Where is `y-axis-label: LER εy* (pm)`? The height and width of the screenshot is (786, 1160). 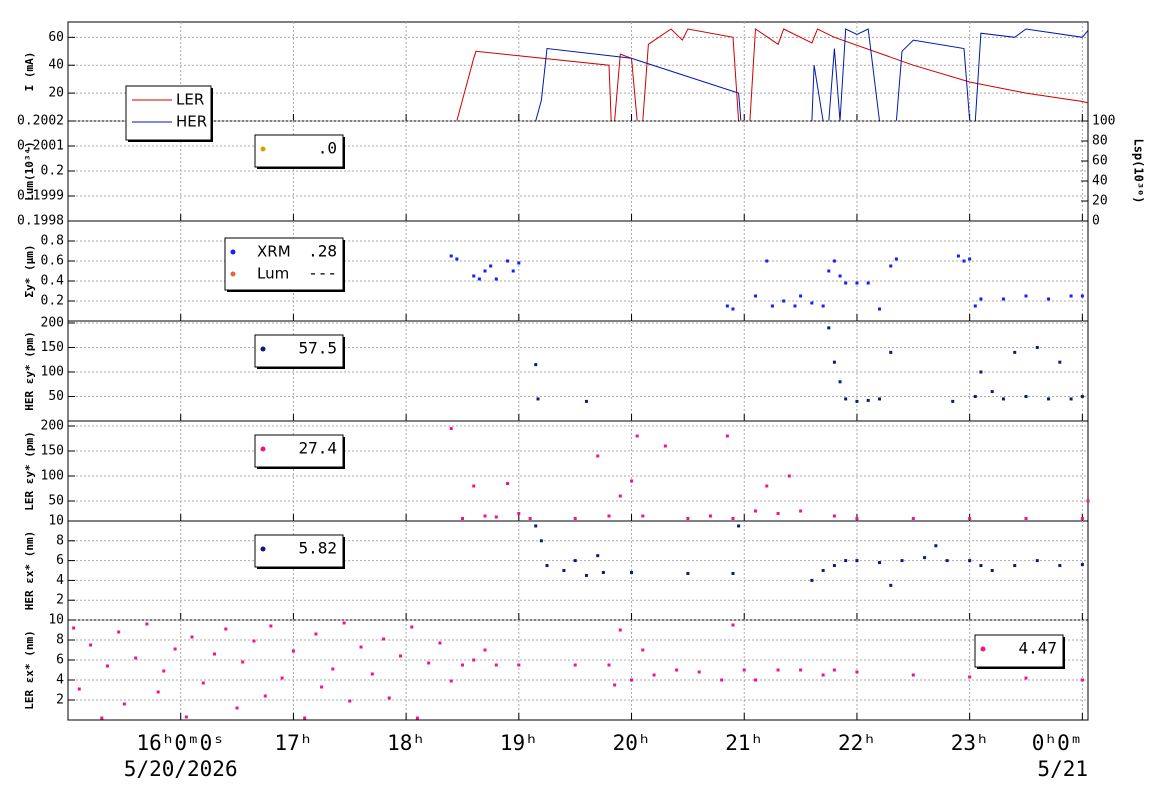 y-axis-label: LER εy* (pm) is located at coordinates (29, 470).